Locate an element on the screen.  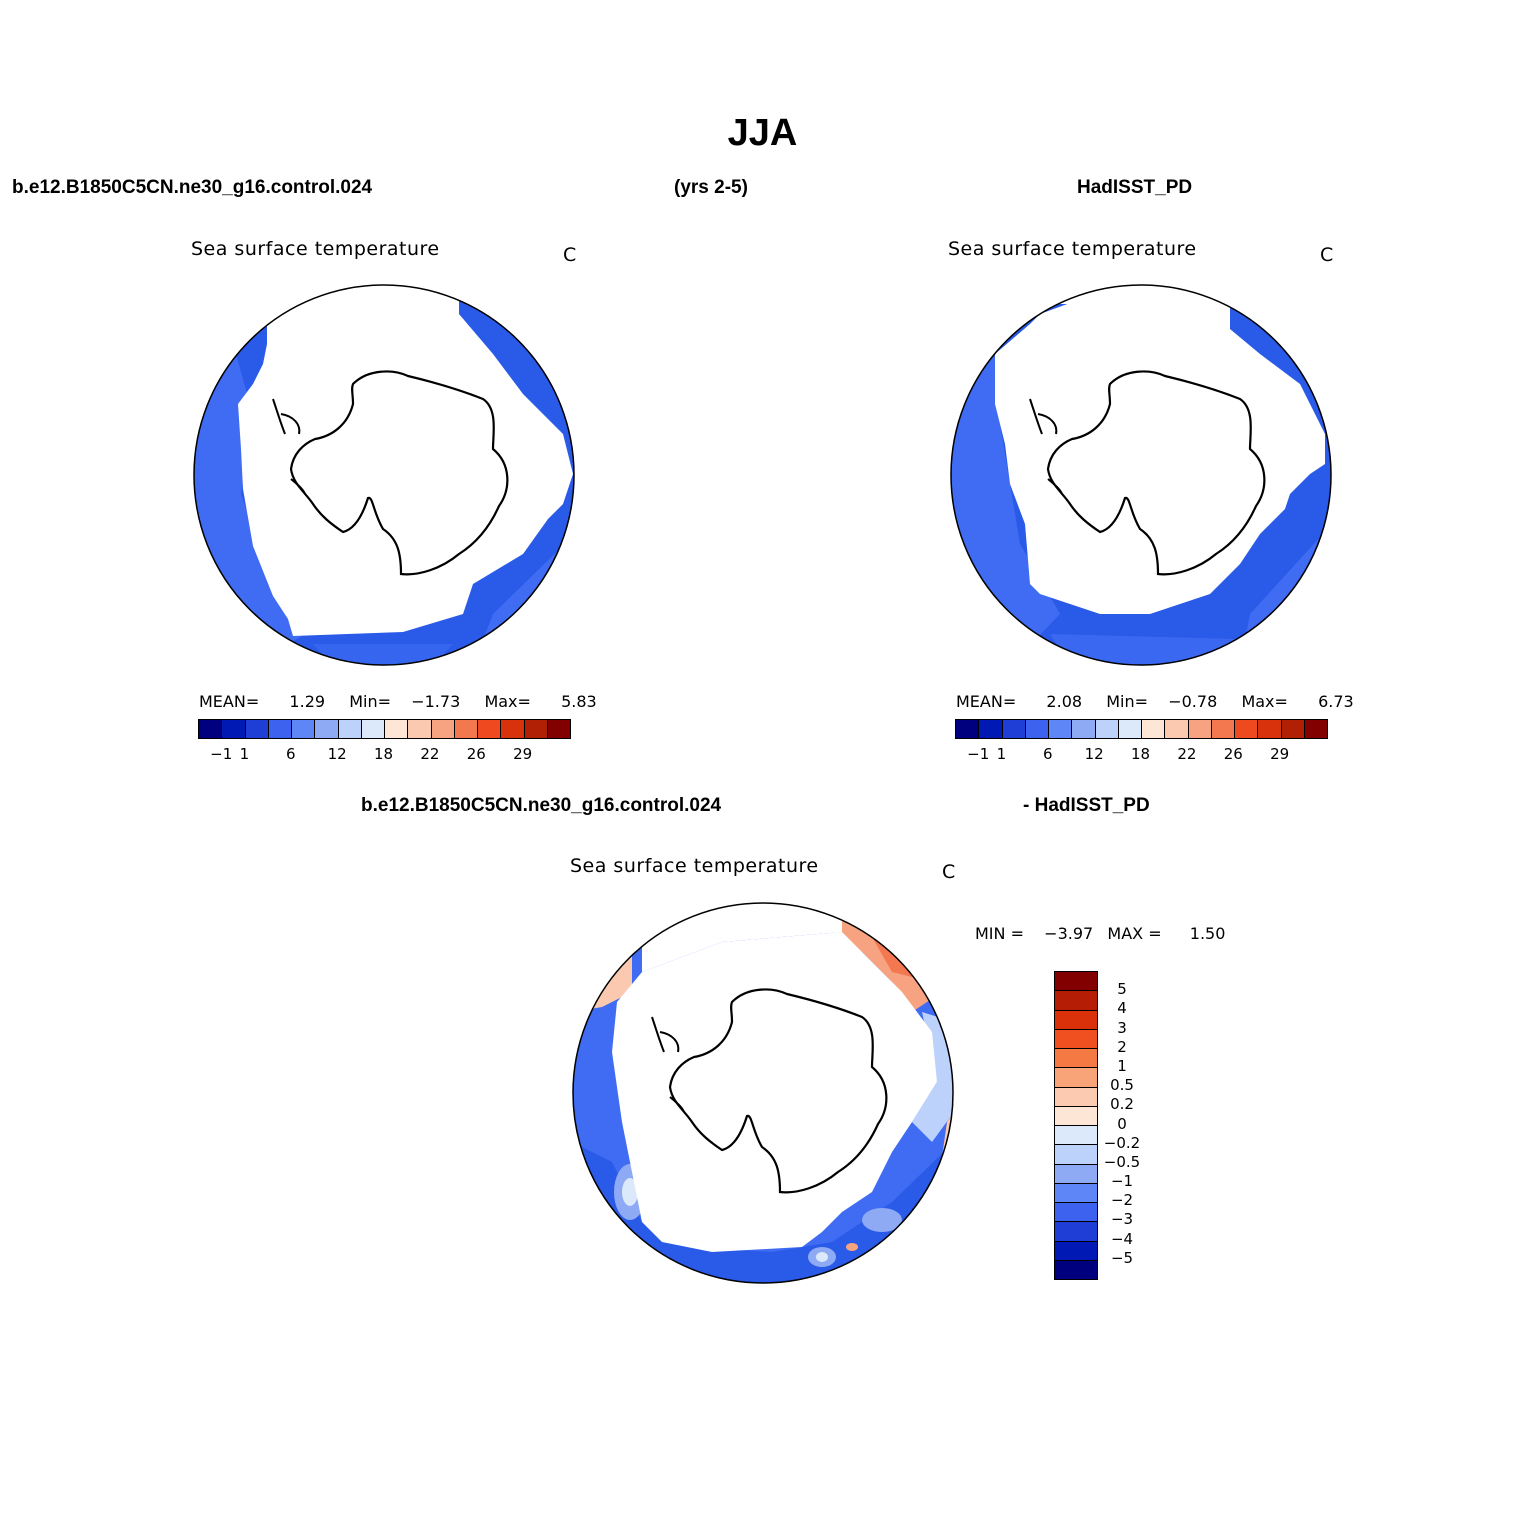
diff-colorbar-label: 2 is located at coordinates (1122, 1046).